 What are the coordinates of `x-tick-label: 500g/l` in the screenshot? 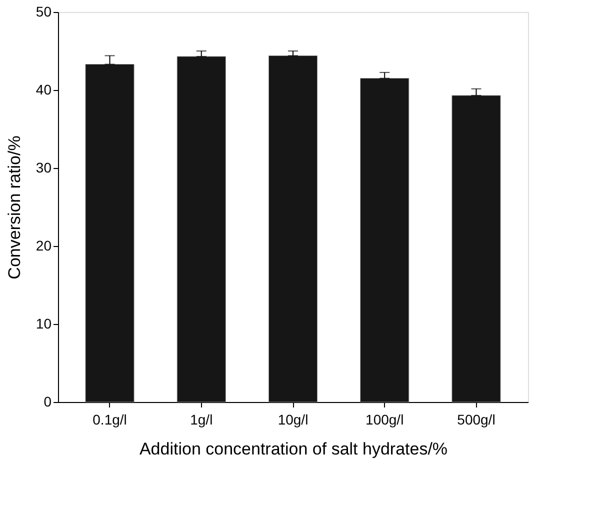 It's located at (476, 420).